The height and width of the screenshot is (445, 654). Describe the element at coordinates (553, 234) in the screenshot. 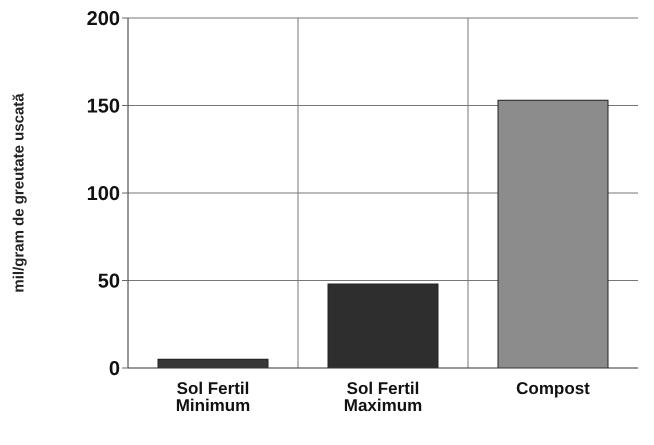

I see `bar` at that location.